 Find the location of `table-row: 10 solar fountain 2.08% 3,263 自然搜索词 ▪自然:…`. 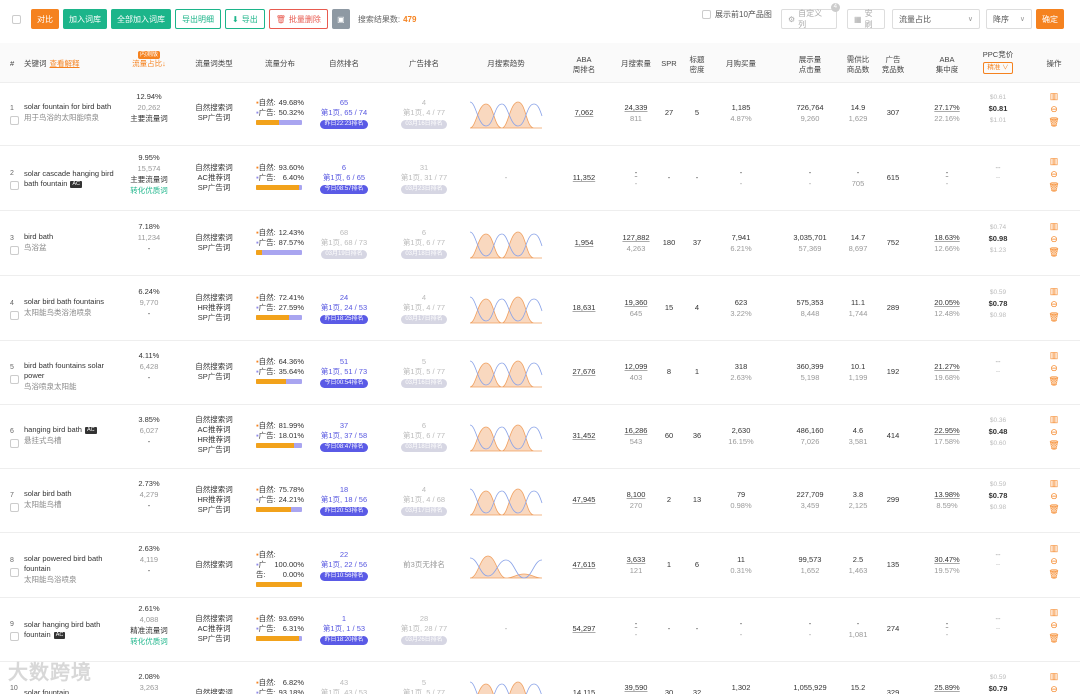

table-row: 10 solar fountain 2.08% 3,263 自然搜索词 ▪自然:… is located at coordinates (540, 678).